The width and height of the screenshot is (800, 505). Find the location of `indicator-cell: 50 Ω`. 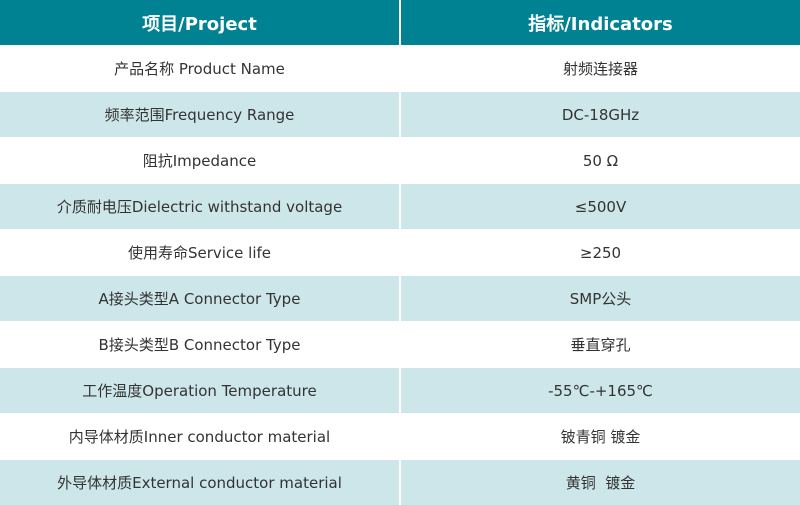

indicator-cell: 50 Ω is located at coordinates (600, 161).